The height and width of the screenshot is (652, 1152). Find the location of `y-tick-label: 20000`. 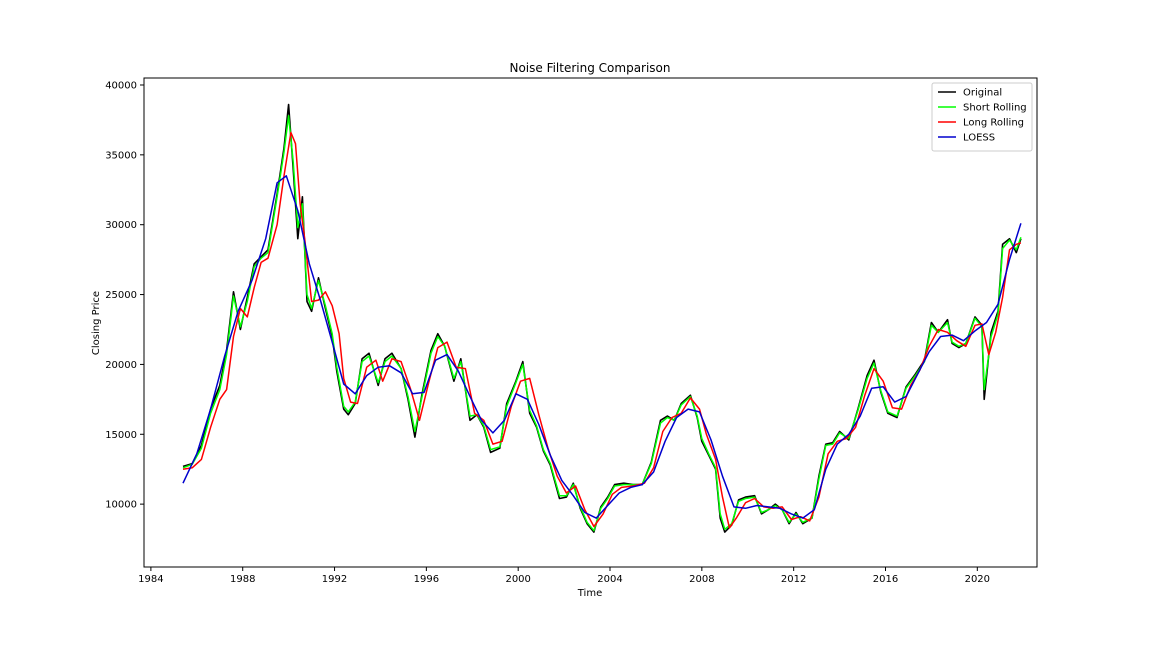

y-tick-label: 20000 is located at coordinates (121, 365).